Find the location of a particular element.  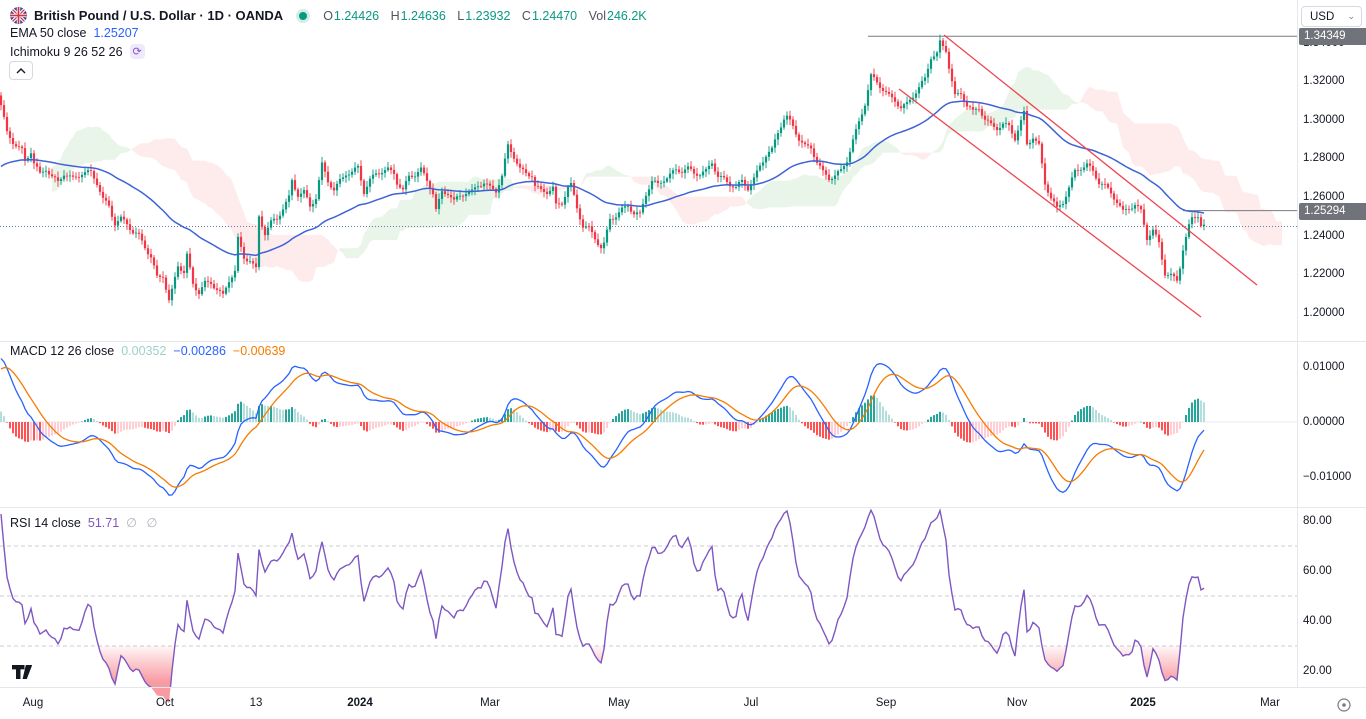

macd-signal-line is located at coordinates (602, 427).